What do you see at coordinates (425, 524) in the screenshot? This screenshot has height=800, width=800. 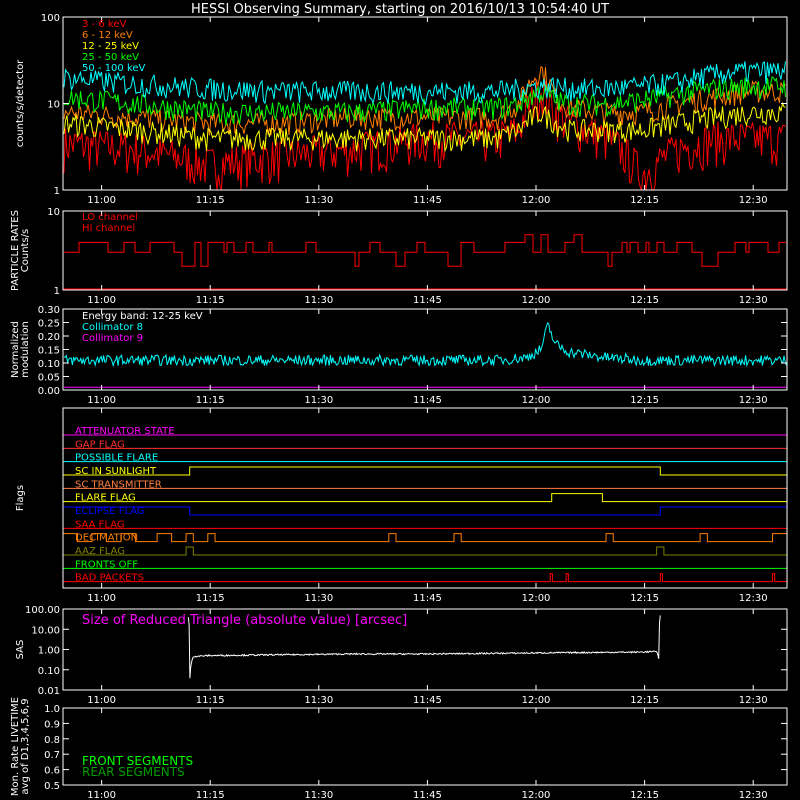 I see `flag-row: SAA FLAG` at bounding box center [425, 524].